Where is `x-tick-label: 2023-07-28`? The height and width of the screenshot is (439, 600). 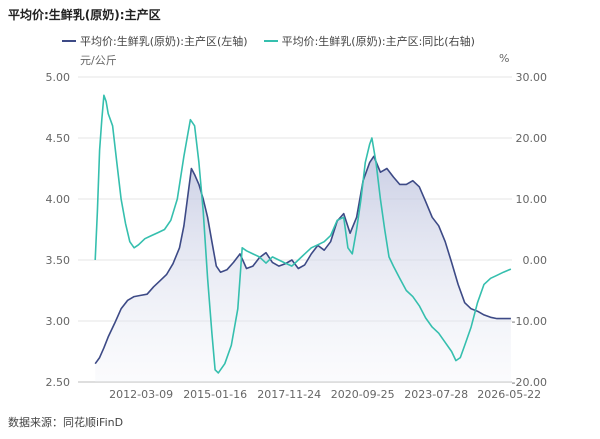
x-tick-label: 2023-07-28 is located at coordinates (436, 394).